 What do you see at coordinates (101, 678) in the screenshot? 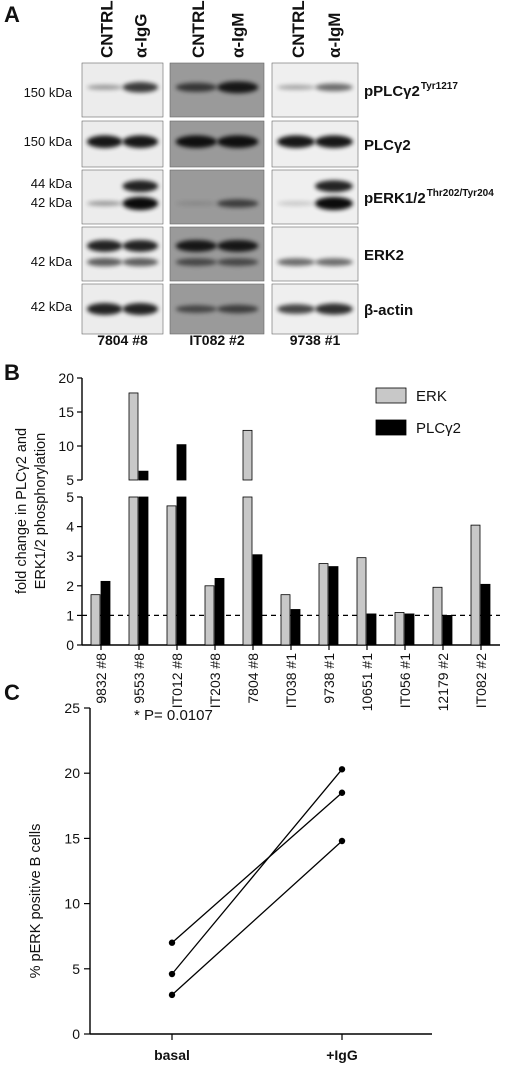
I see `x-tick-label: 9832 #8` at bounding box center [101, 678].